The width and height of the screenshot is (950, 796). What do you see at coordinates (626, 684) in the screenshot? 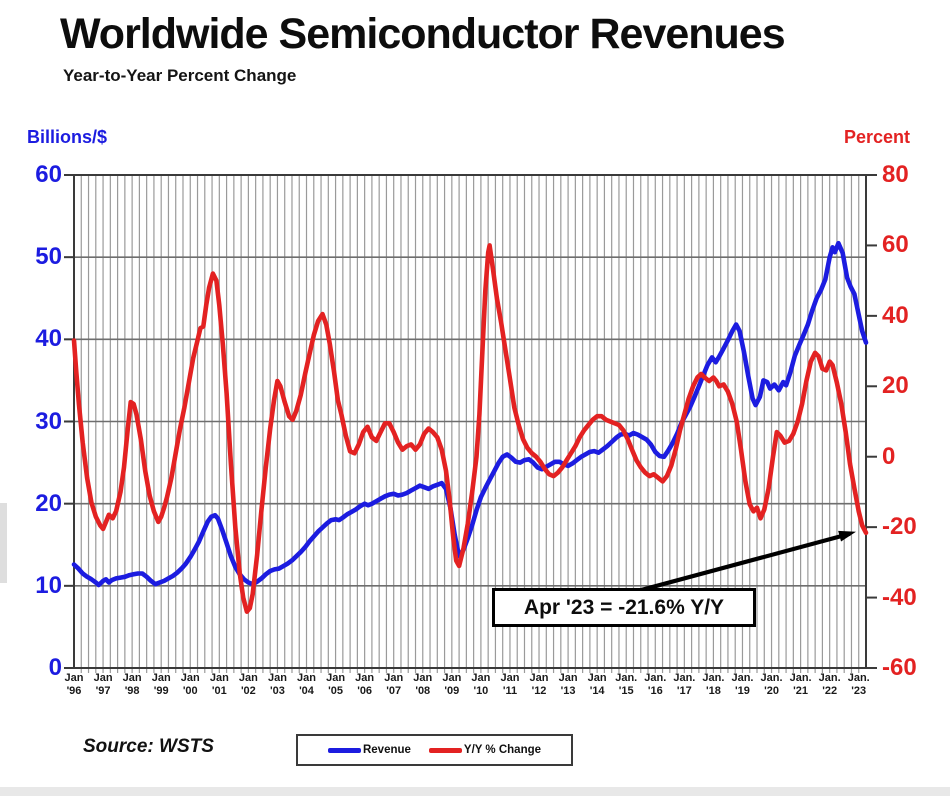
I see `x-axis-tick-label: Jan. '15` at bounding box center [626, 684].